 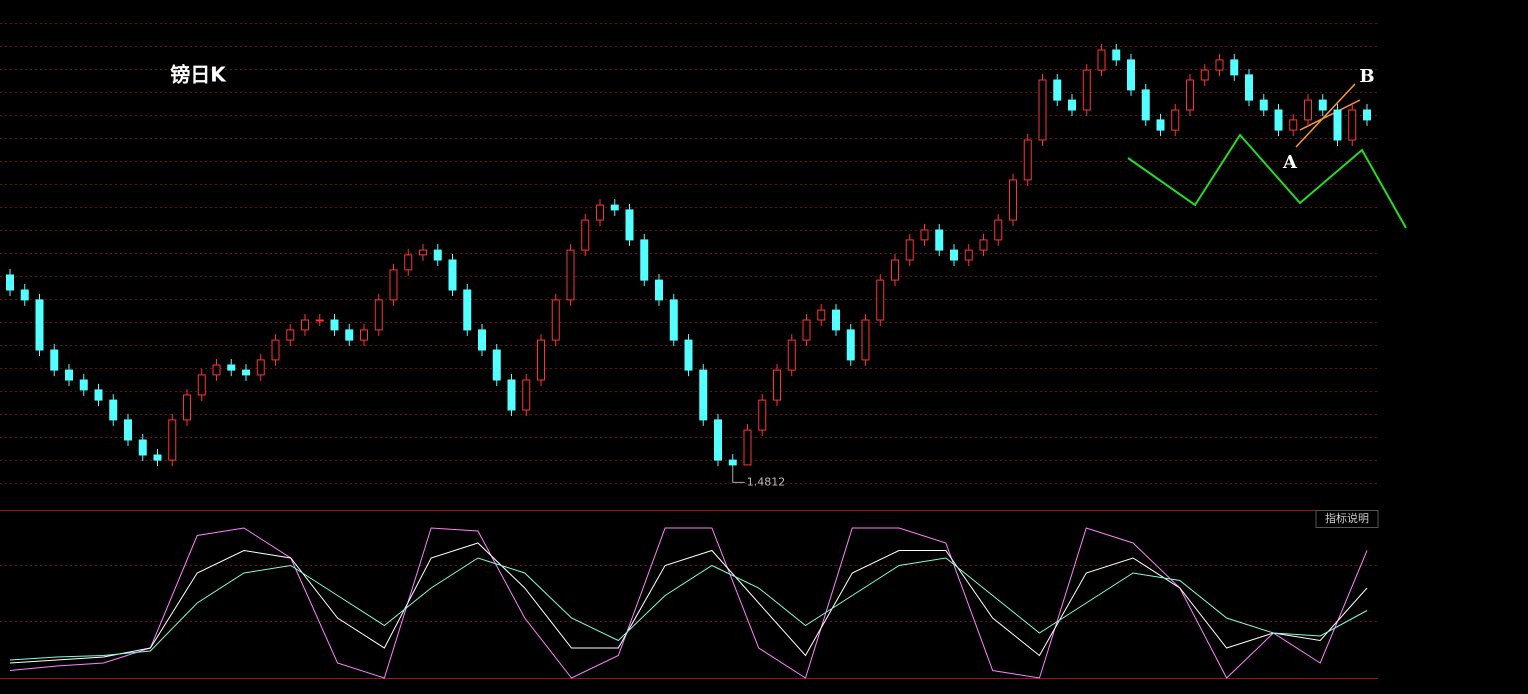 I want to click on annotation: A, so click(x=1290, y=162).